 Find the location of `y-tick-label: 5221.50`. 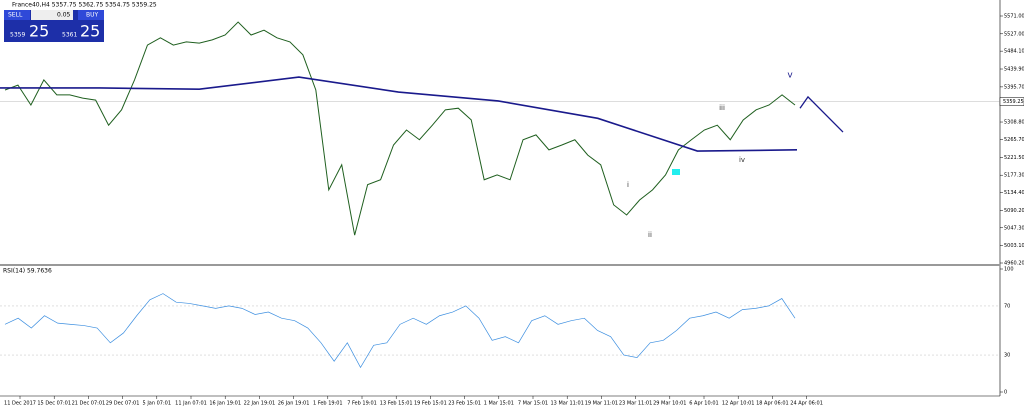

y-tick-label: 5221.50 is located at coordinates (1014, 158).